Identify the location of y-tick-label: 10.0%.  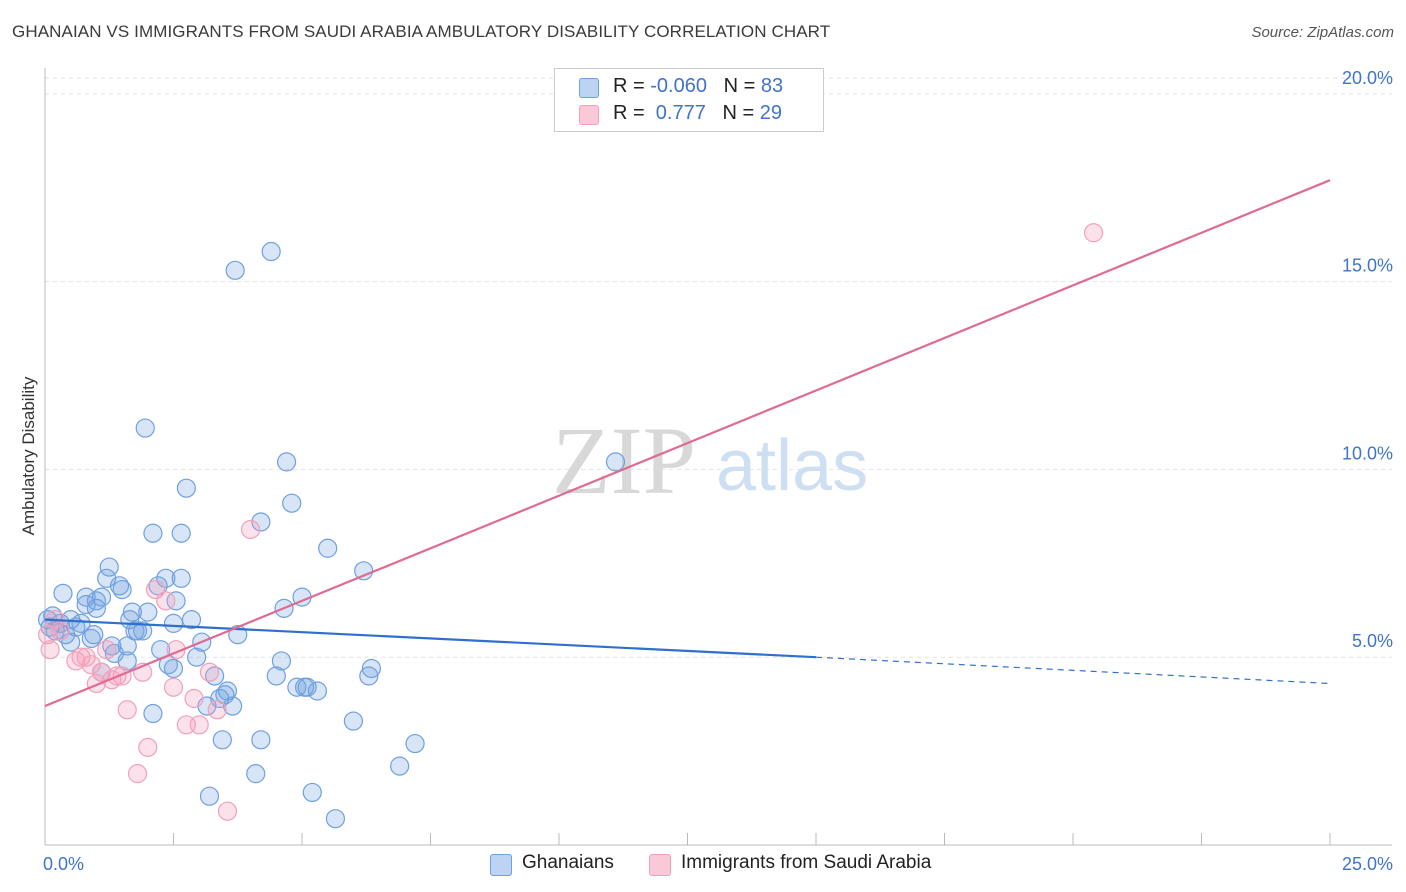
(1367, 453).